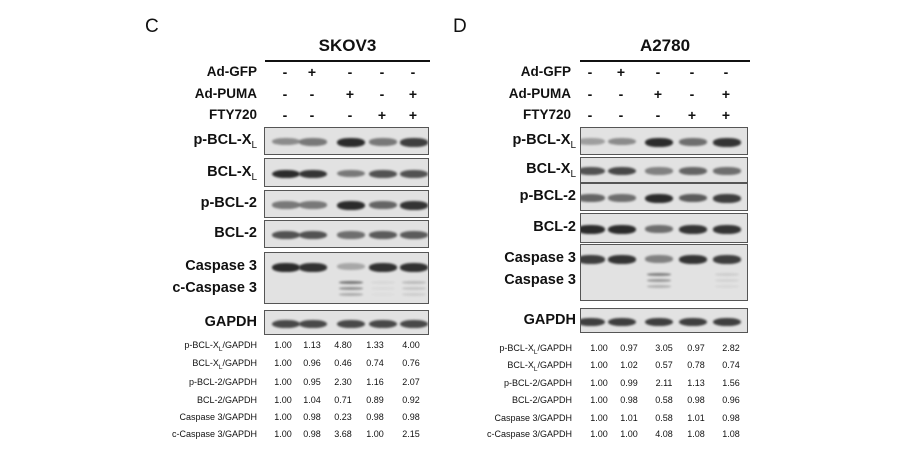  I want to click on quant-value: 1.13, so click(312, 345).